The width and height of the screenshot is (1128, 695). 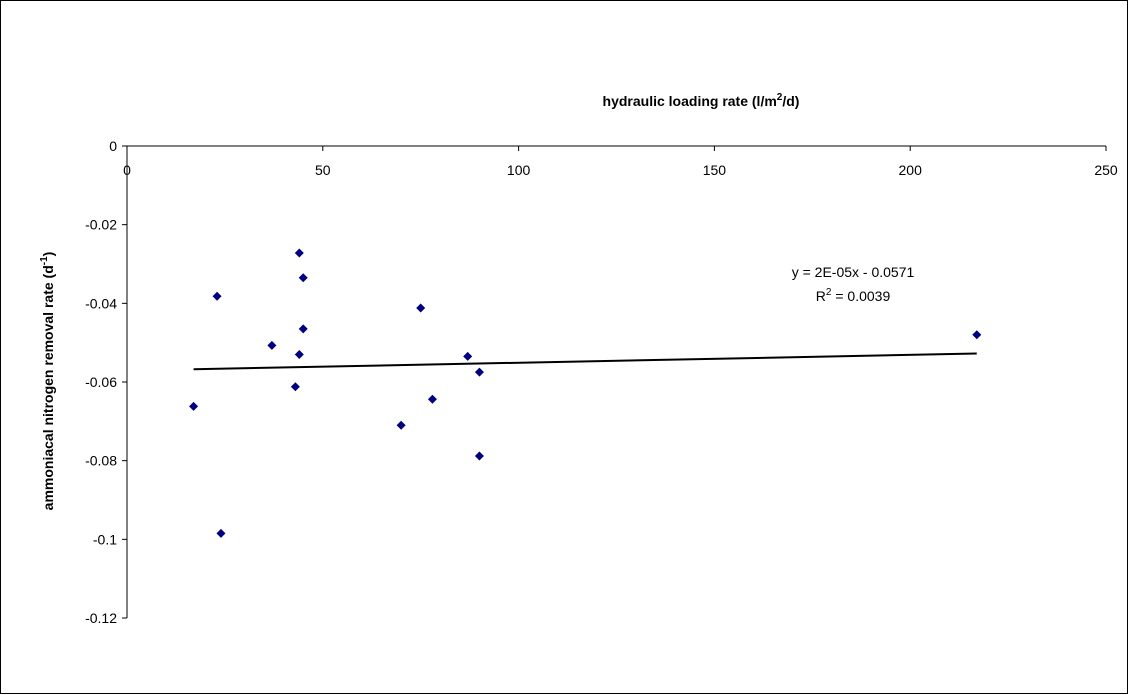 I want to click on x-tick-label: 50, so click(x=323, y=170).